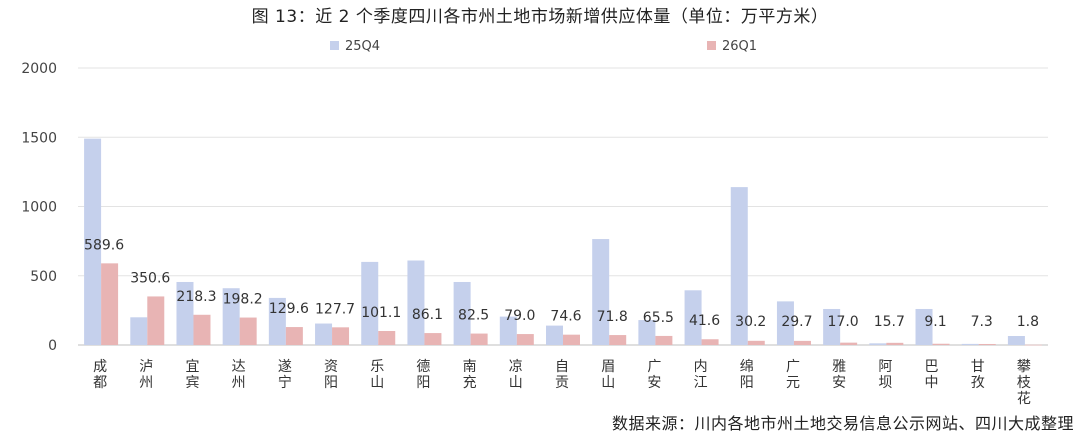  What do you see at coordinates (470, 383) in the screenshot?
I see `x-tick-label: 充` at bounding box center [470, 383].